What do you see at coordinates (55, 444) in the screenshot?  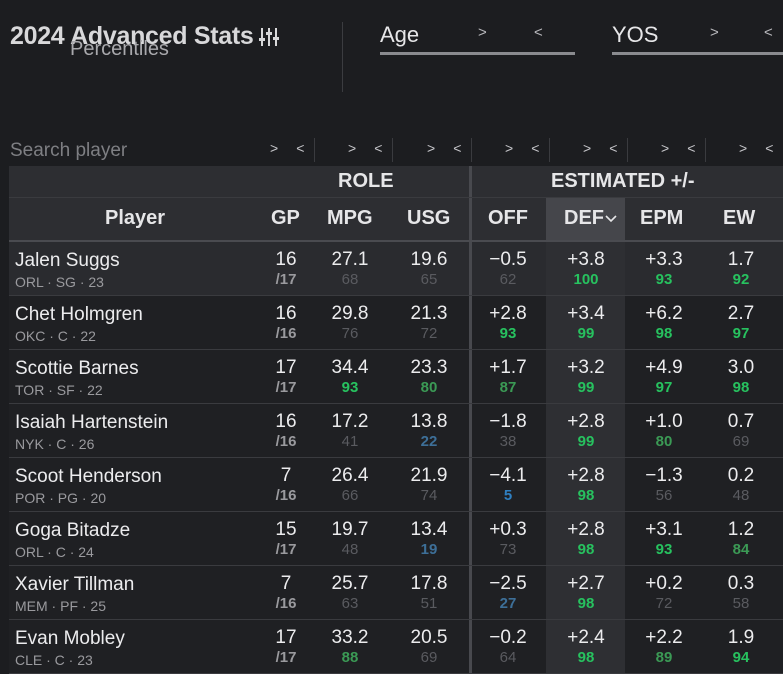 I see `player-meta: NYK · C · 26` at bounding box center [55, 444].